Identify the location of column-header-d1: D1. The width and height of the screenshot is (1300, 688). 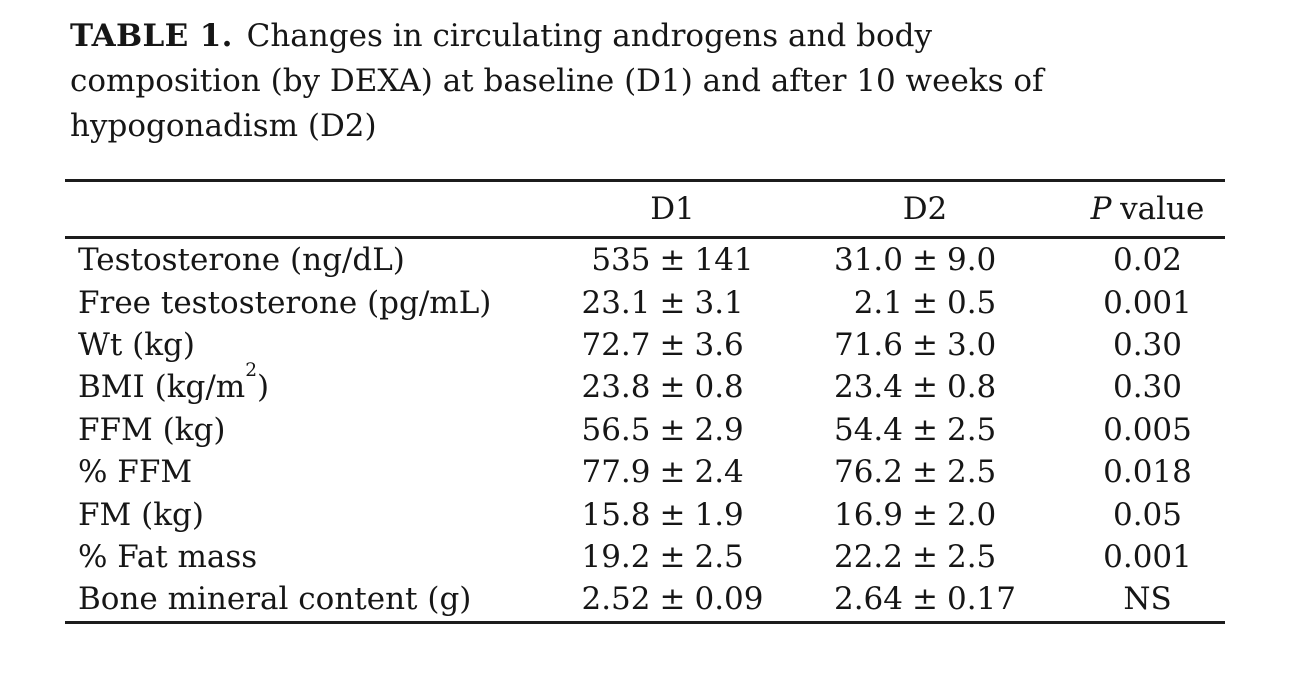
(672, 209).